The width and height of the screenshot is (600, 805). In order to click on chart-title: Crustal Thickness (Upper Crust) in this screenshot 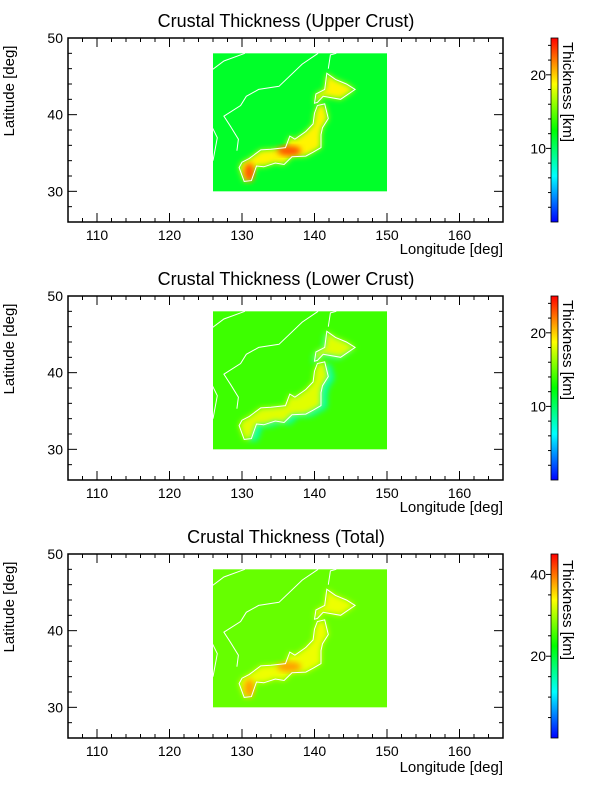, I will do `click(286, 21)`.